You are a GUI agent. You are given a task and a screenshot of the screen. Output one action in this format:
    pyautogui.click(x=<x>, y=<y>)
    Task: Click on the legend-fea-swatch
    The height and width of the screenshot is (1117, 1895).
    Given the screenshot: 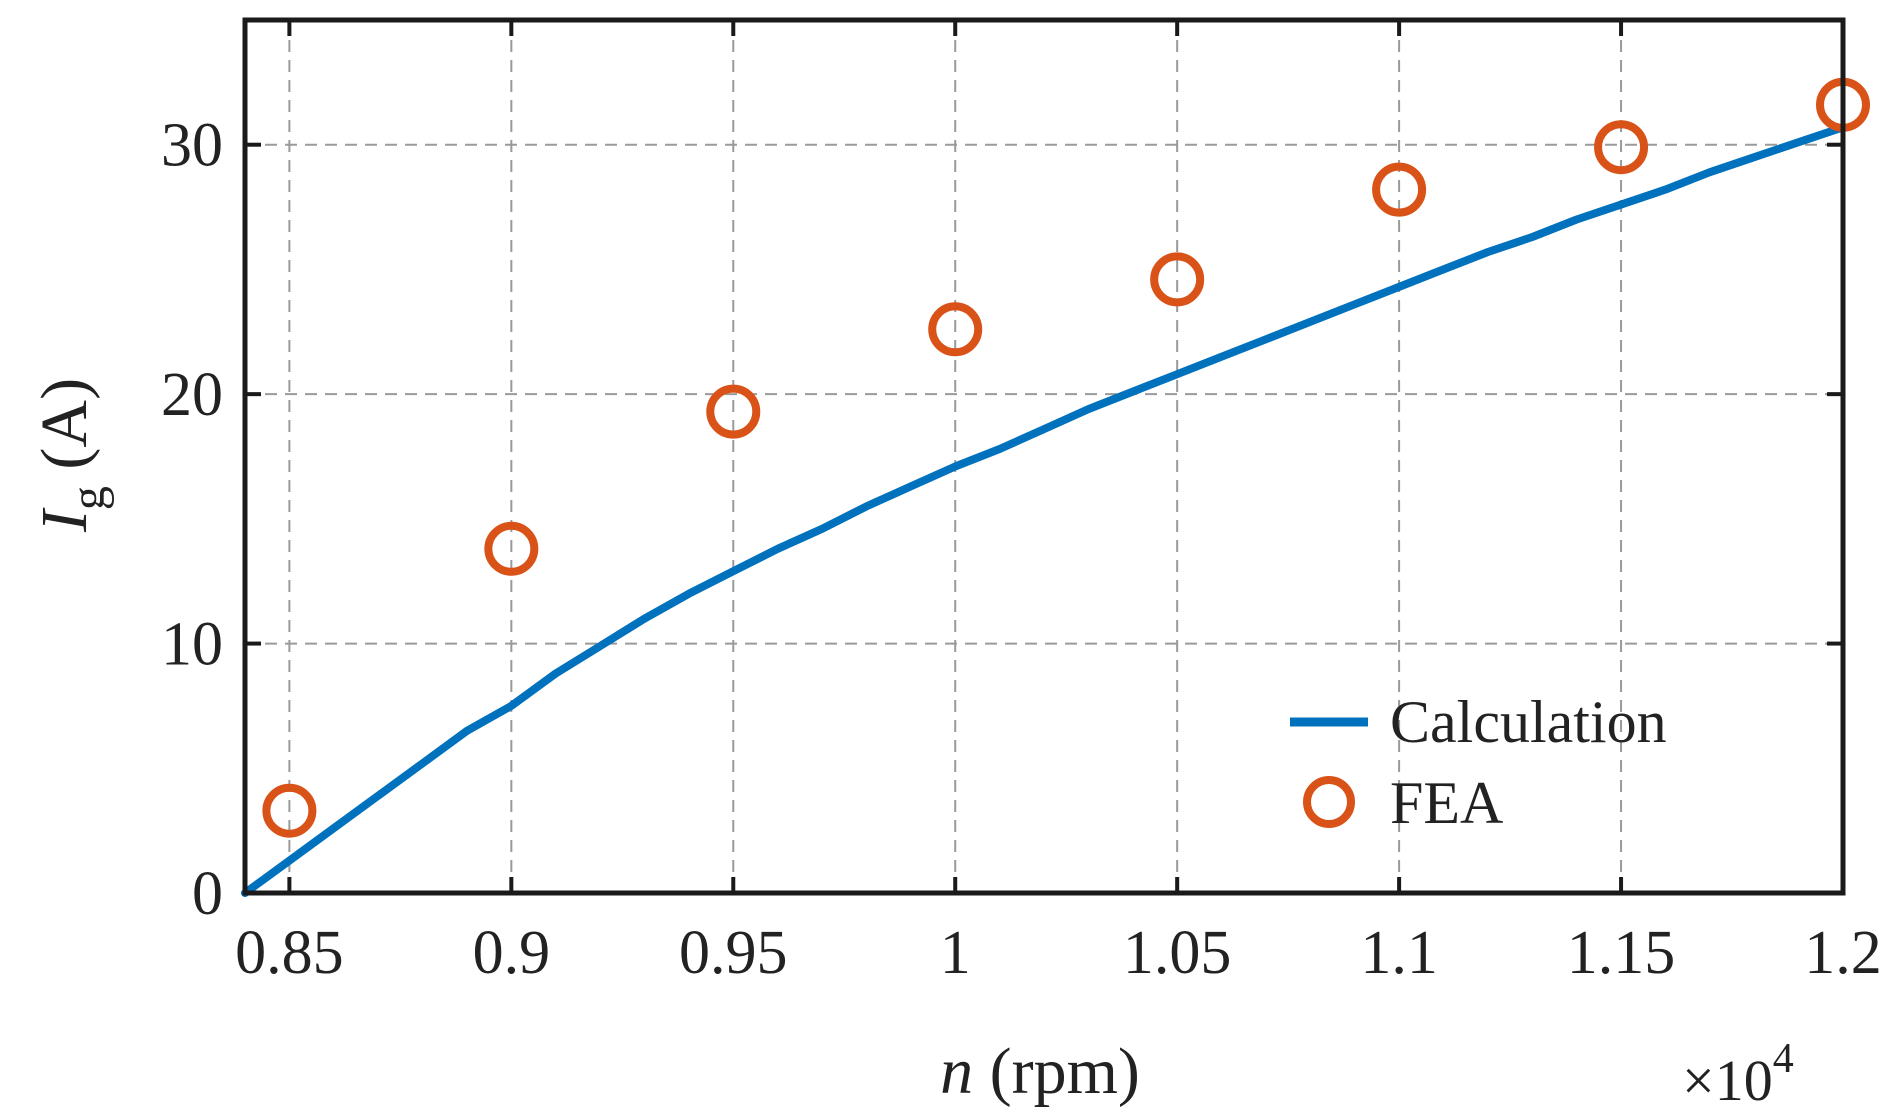 What is the action you would take?
    pyautogui.click(x=1329, y=802)
    